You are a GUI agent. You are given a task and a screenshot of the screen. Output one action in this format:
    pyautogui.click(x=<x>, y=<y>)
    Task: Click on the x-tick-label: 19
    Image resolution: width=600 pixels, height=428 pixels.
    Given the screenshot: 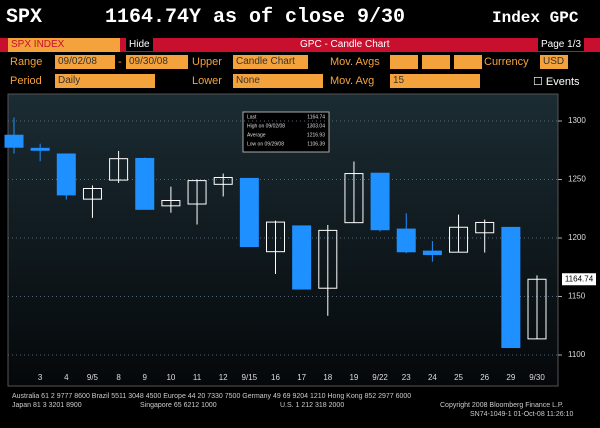 What is the action you would take?
    pyautogui.click(x=353, y=377)
    